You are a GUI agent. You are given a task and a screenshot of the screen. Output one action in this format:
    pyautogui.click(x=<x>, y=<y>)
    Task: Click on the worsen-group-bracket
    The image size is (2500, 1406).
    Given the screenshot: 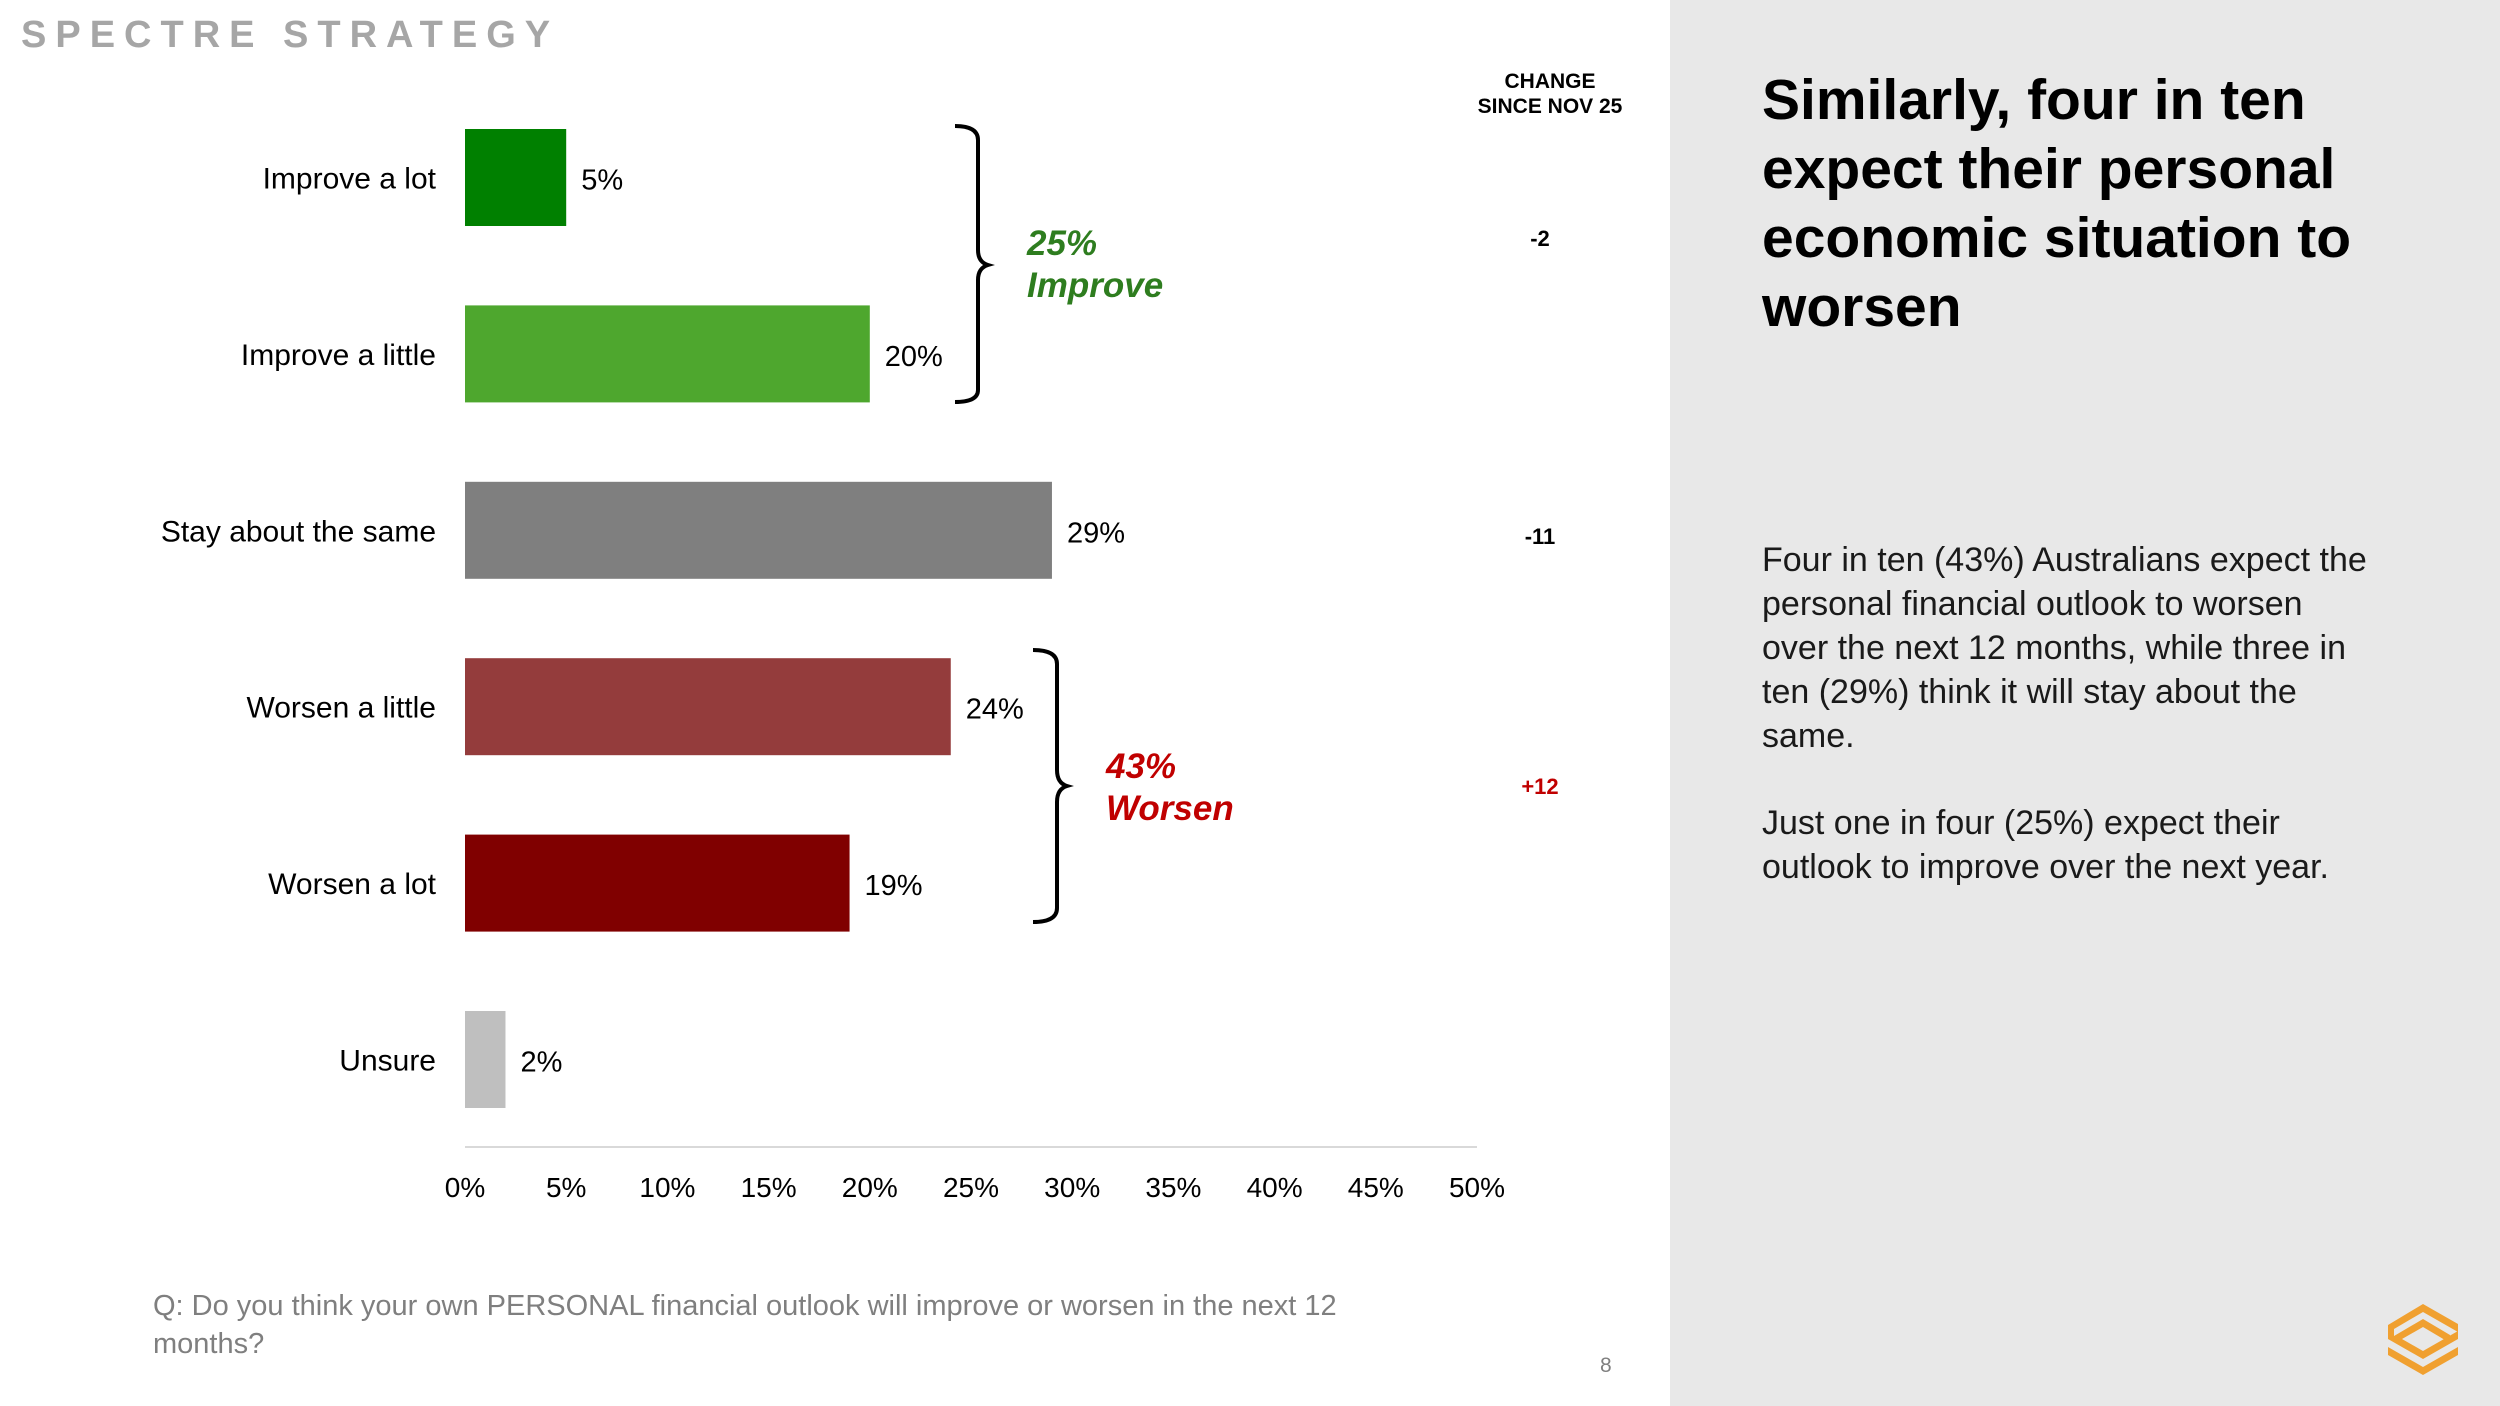 What is the action you would take?
    pyautogui.click(x=1053, y=786)
    